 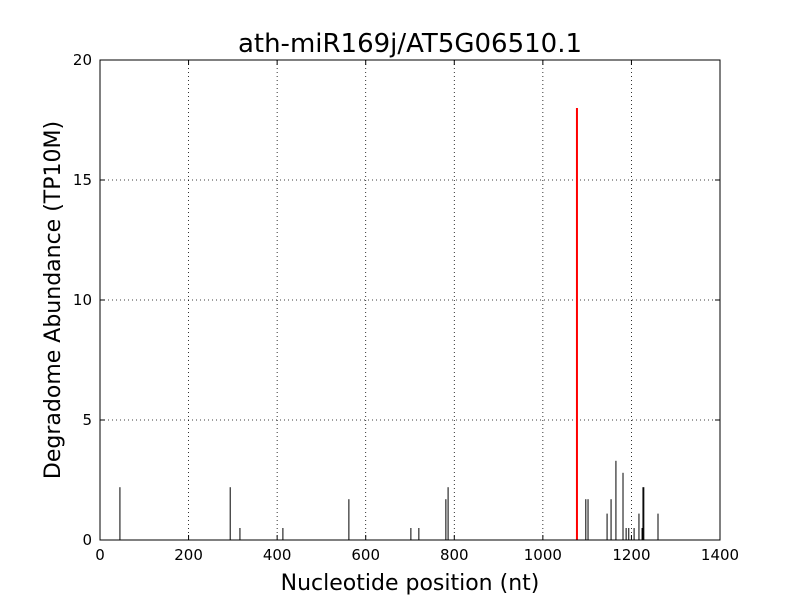 I want to click on x-axis-label: Nucleotide position (nt), so click(x=410, y=583).